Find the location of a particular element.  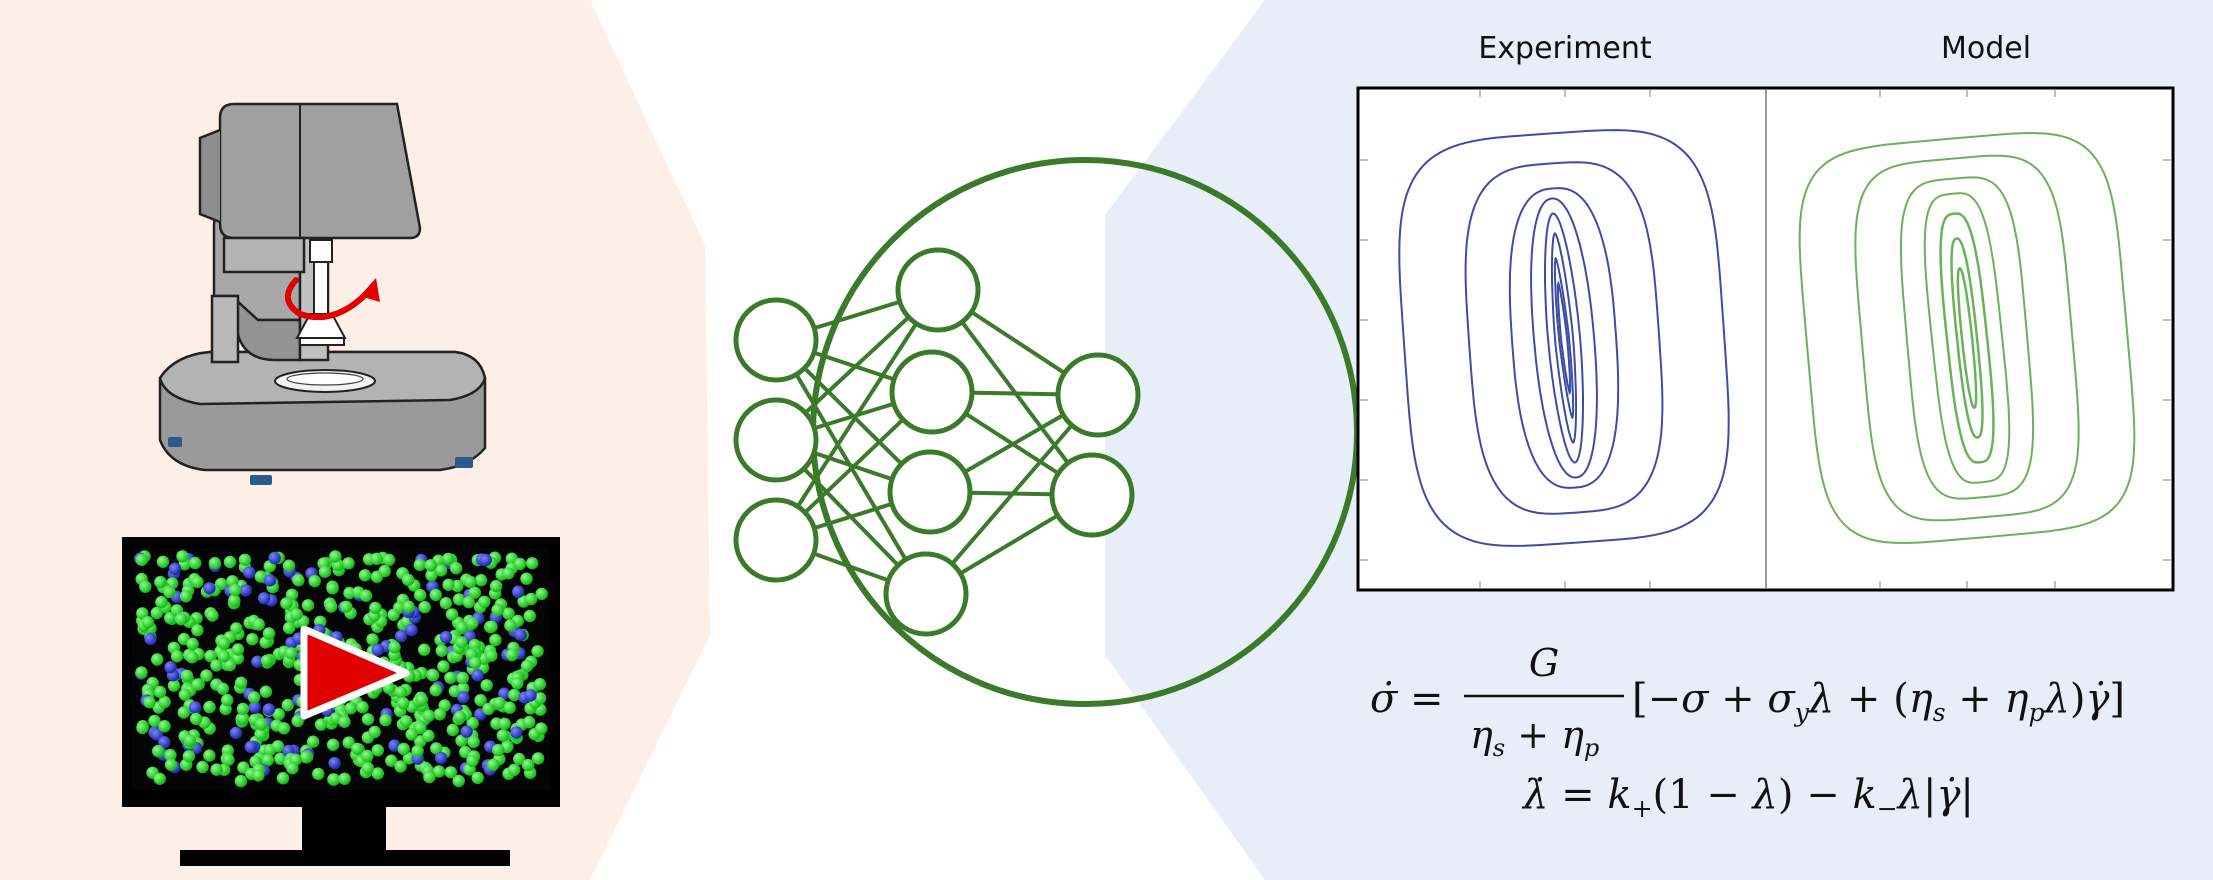

experiment-loops is located at coordinates (1564, 338).